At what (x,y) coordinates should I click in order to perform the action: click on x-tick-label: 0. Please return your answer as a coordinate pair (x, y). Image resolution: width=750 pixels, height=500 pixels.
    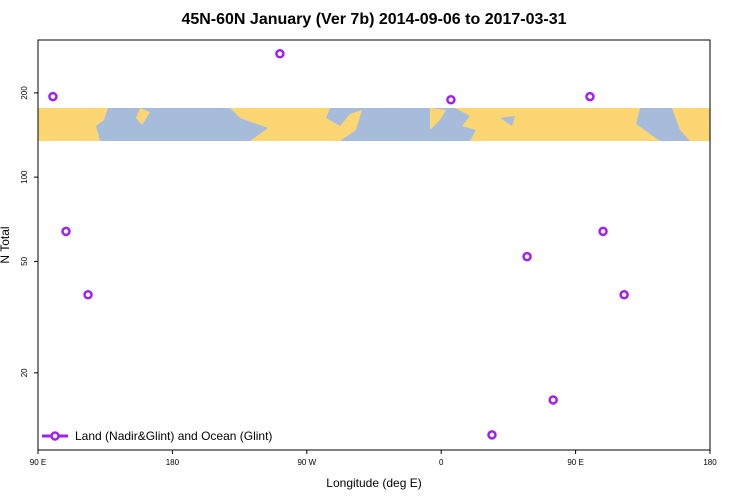
    Looking at the image, I should click on (441, 462).